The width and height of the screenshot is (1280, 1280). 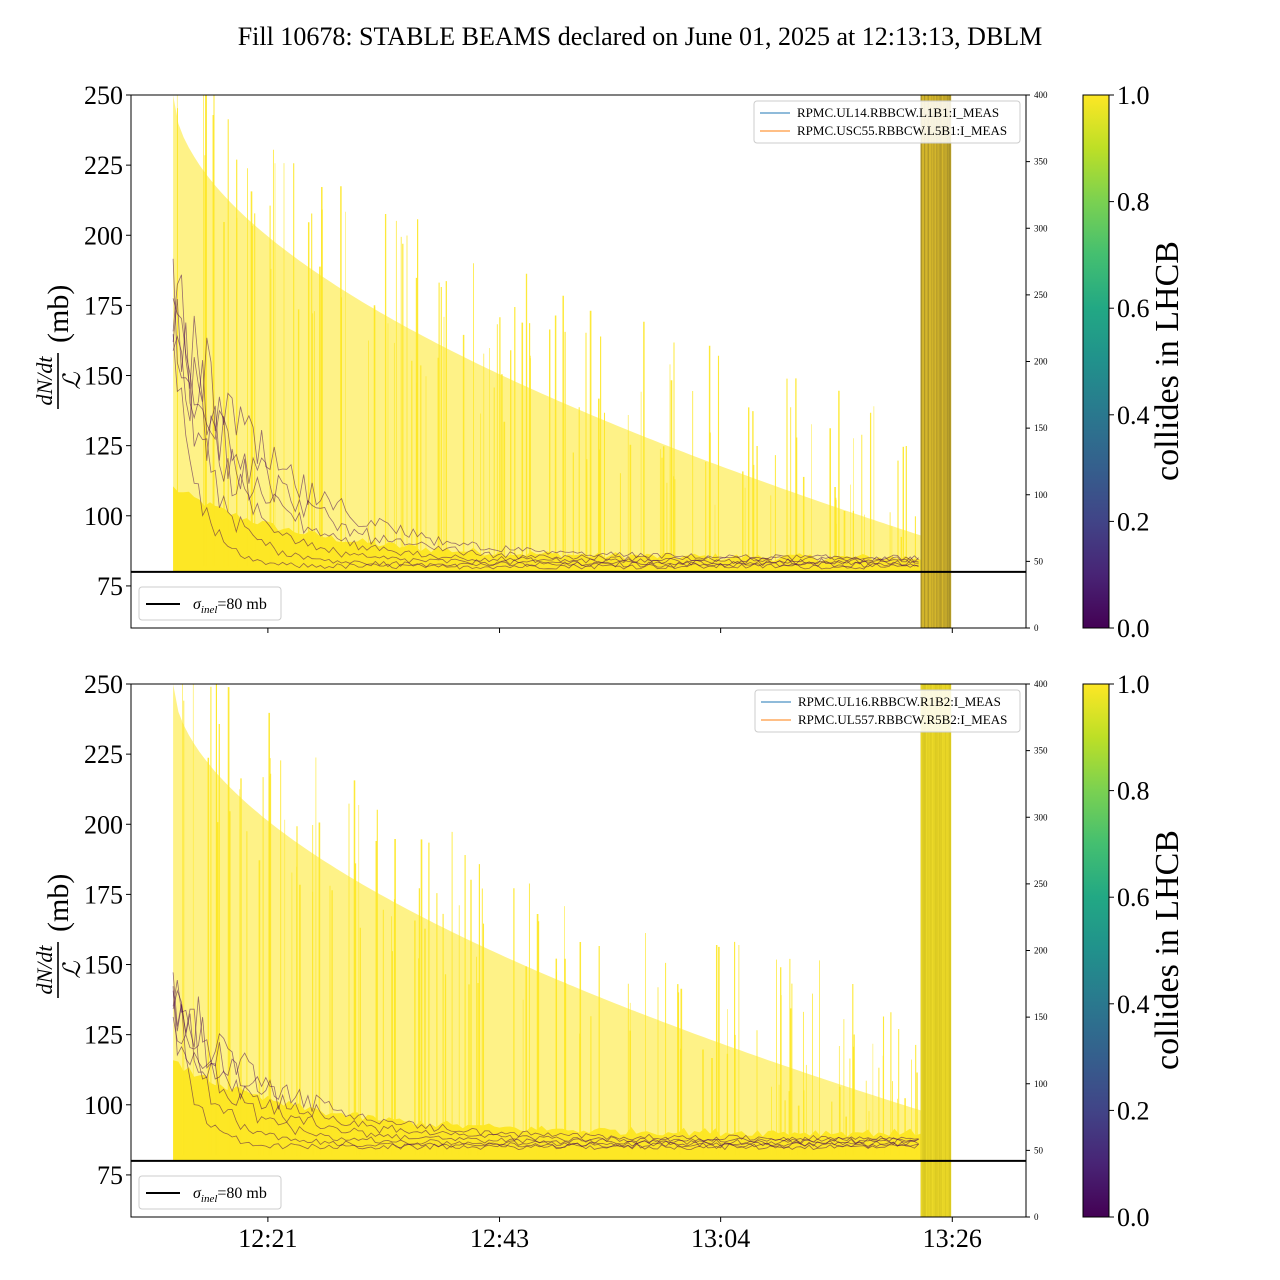 What do you see at coordinates (1129, 362) in the screenshot?
I see `top-colorbar-ticks: 0.0 0.2 0.4 0.6 0.8 1.0` at bounding box center [1129, 362].